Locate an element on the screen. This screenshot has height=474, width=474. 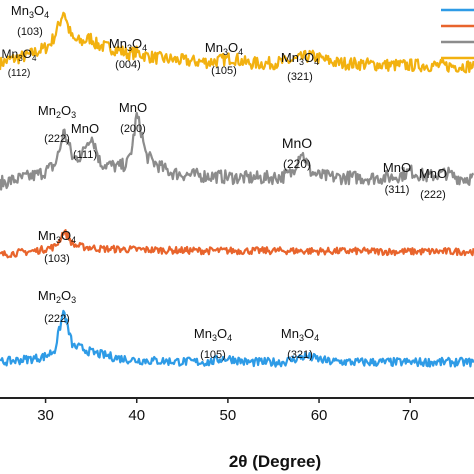
x-tick-label-60: 60 is located at coordinates (319, 415).